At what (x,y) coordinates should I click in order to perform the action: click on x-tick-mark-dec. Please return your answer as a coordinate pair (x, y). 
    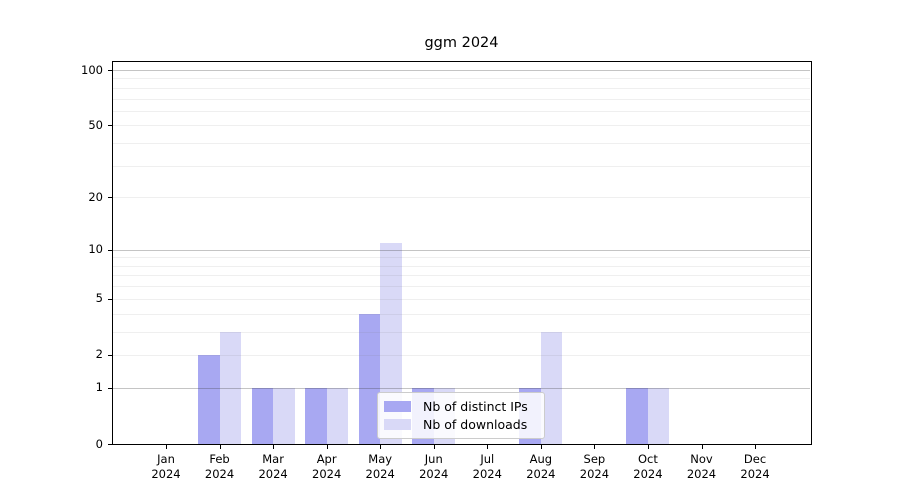
    Looking at the image, I should click on (756, 447).